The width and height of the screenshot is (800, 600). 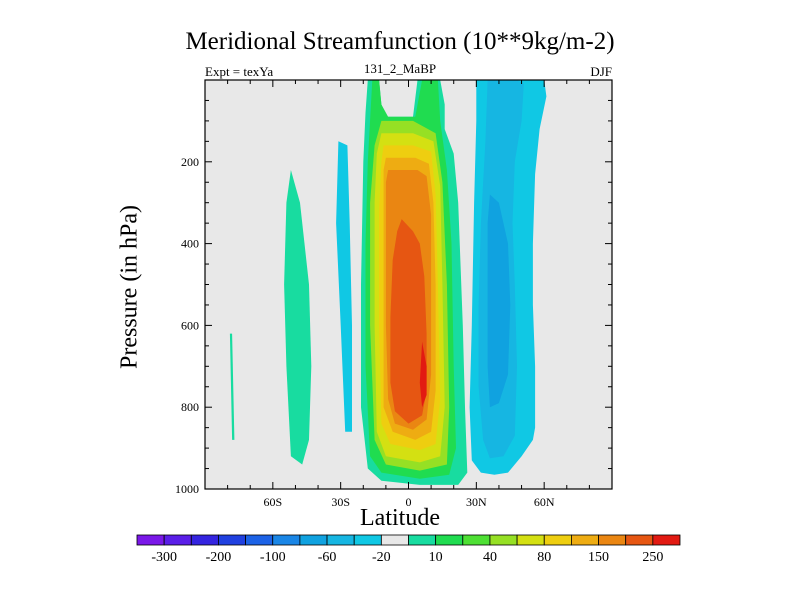 I want to click on x-axis-title: Latitude, so click(x=400, y=518).